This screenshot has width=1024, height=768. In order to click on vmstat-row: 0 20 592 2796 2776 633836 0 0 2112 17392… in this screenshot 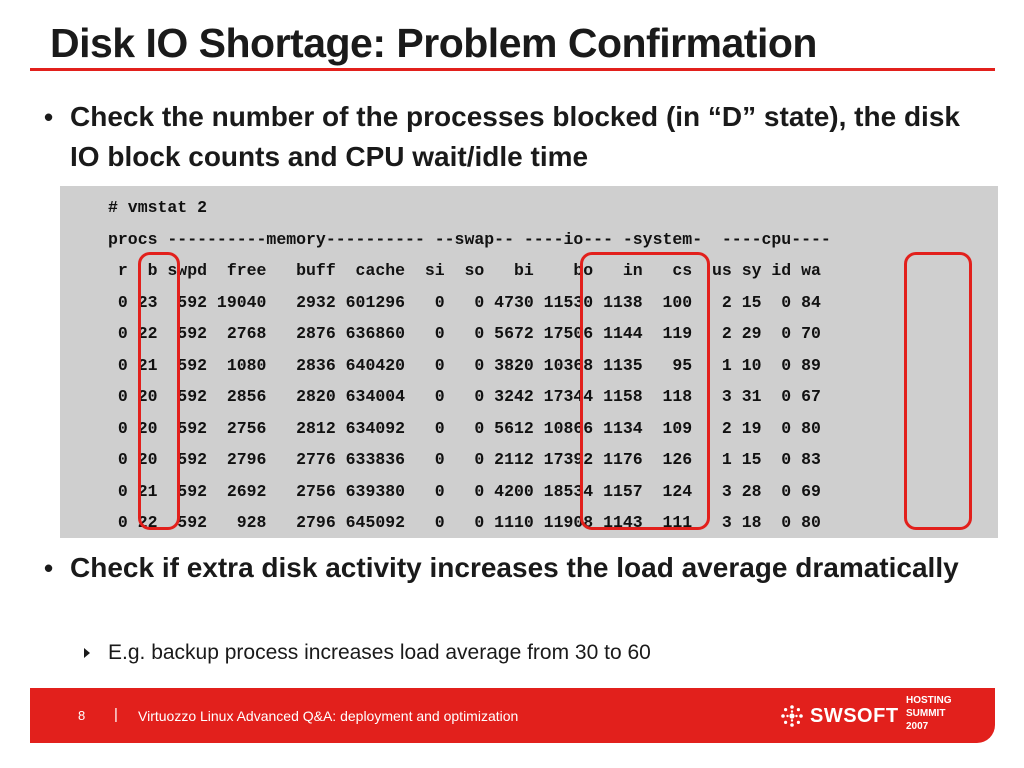, I will do `click(464, 459)`.